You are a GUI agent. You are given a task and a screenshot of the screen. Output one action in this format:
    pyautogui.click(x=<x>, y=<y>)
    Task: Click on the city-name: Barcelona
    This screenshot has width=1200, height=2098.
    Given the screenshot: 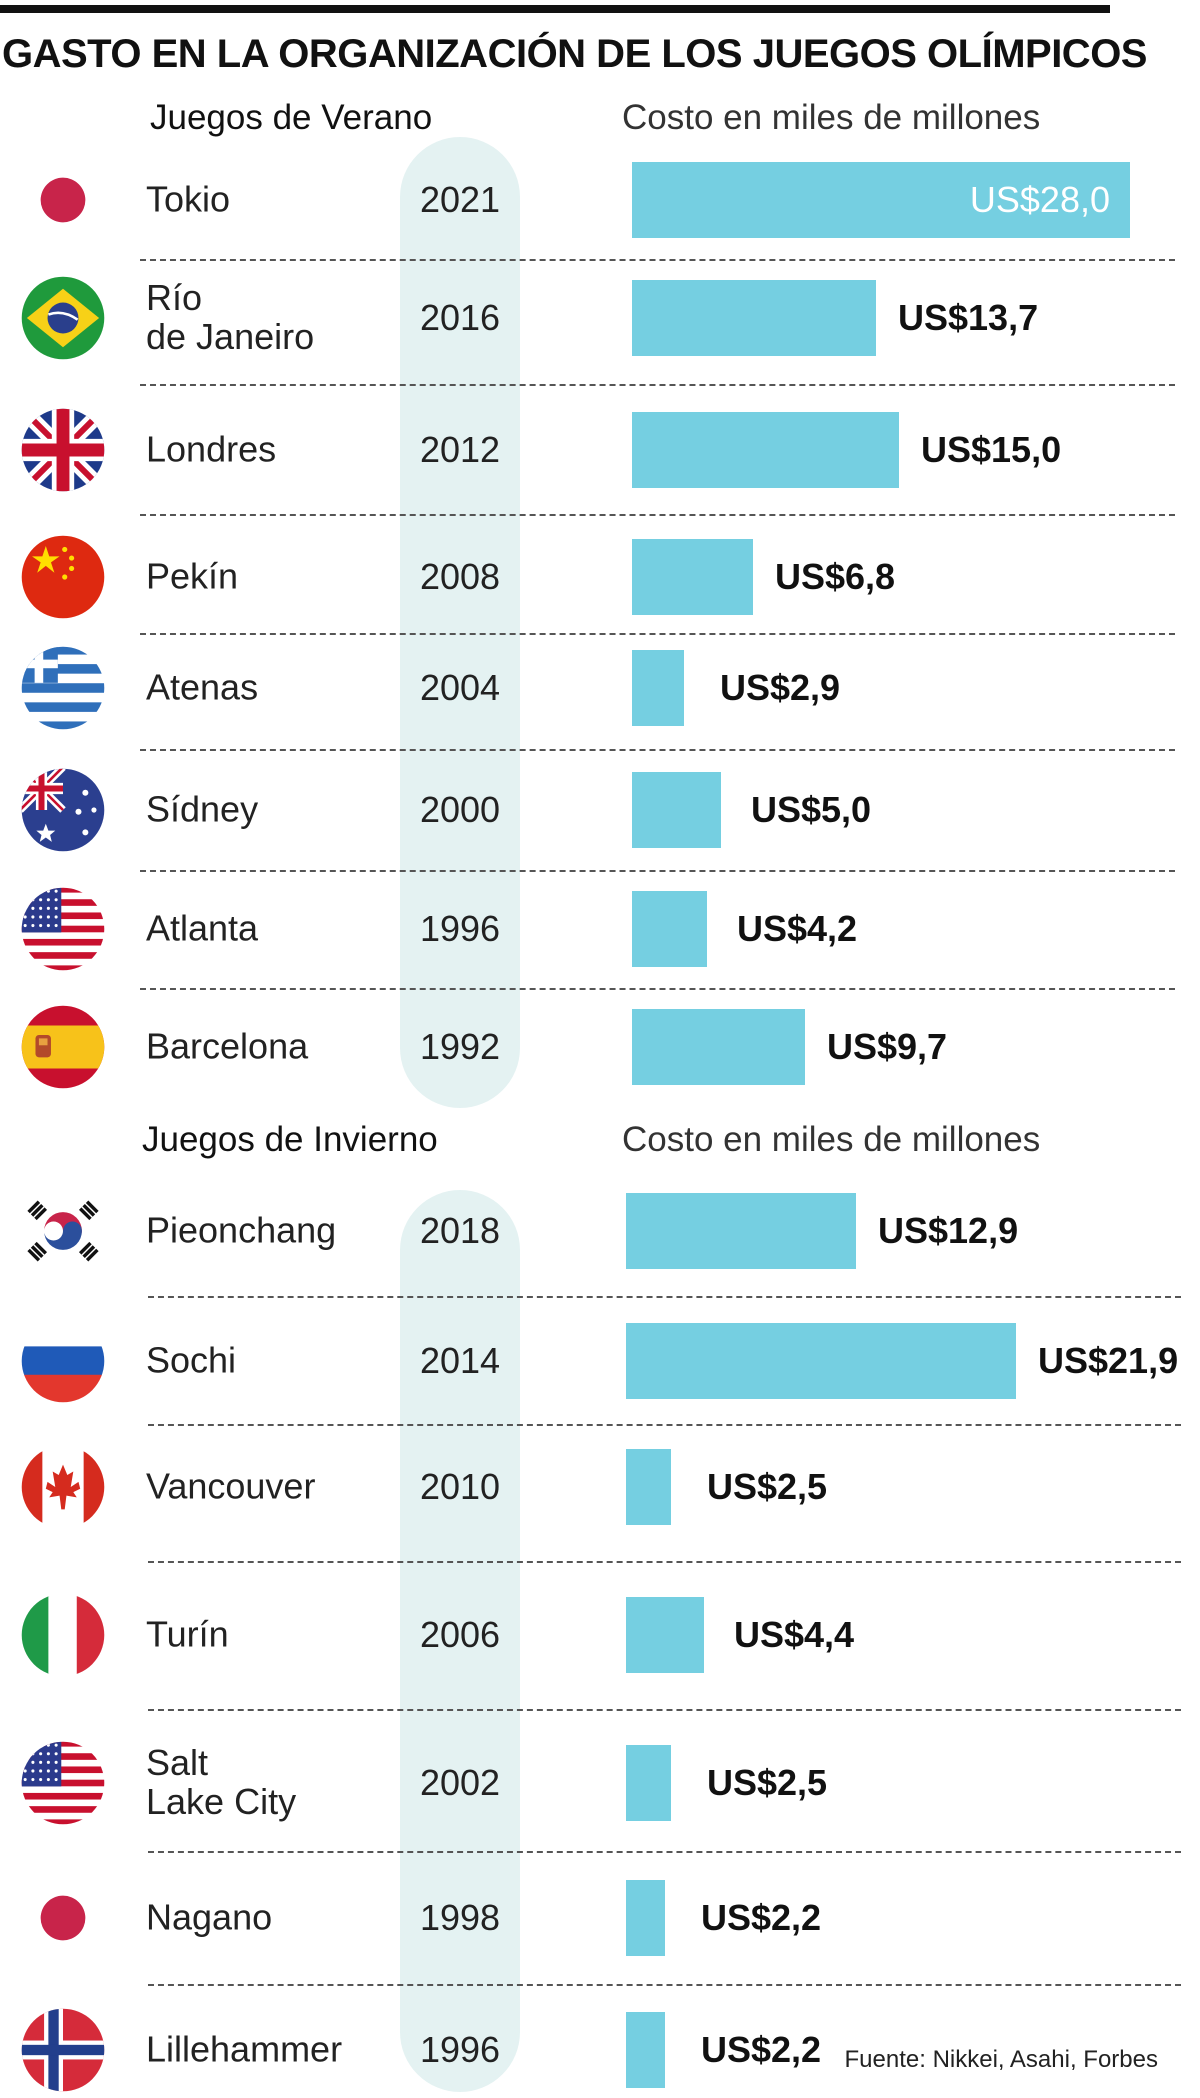 What is the action you would take?
    pyautogui.click(x=227, y=1047)
    